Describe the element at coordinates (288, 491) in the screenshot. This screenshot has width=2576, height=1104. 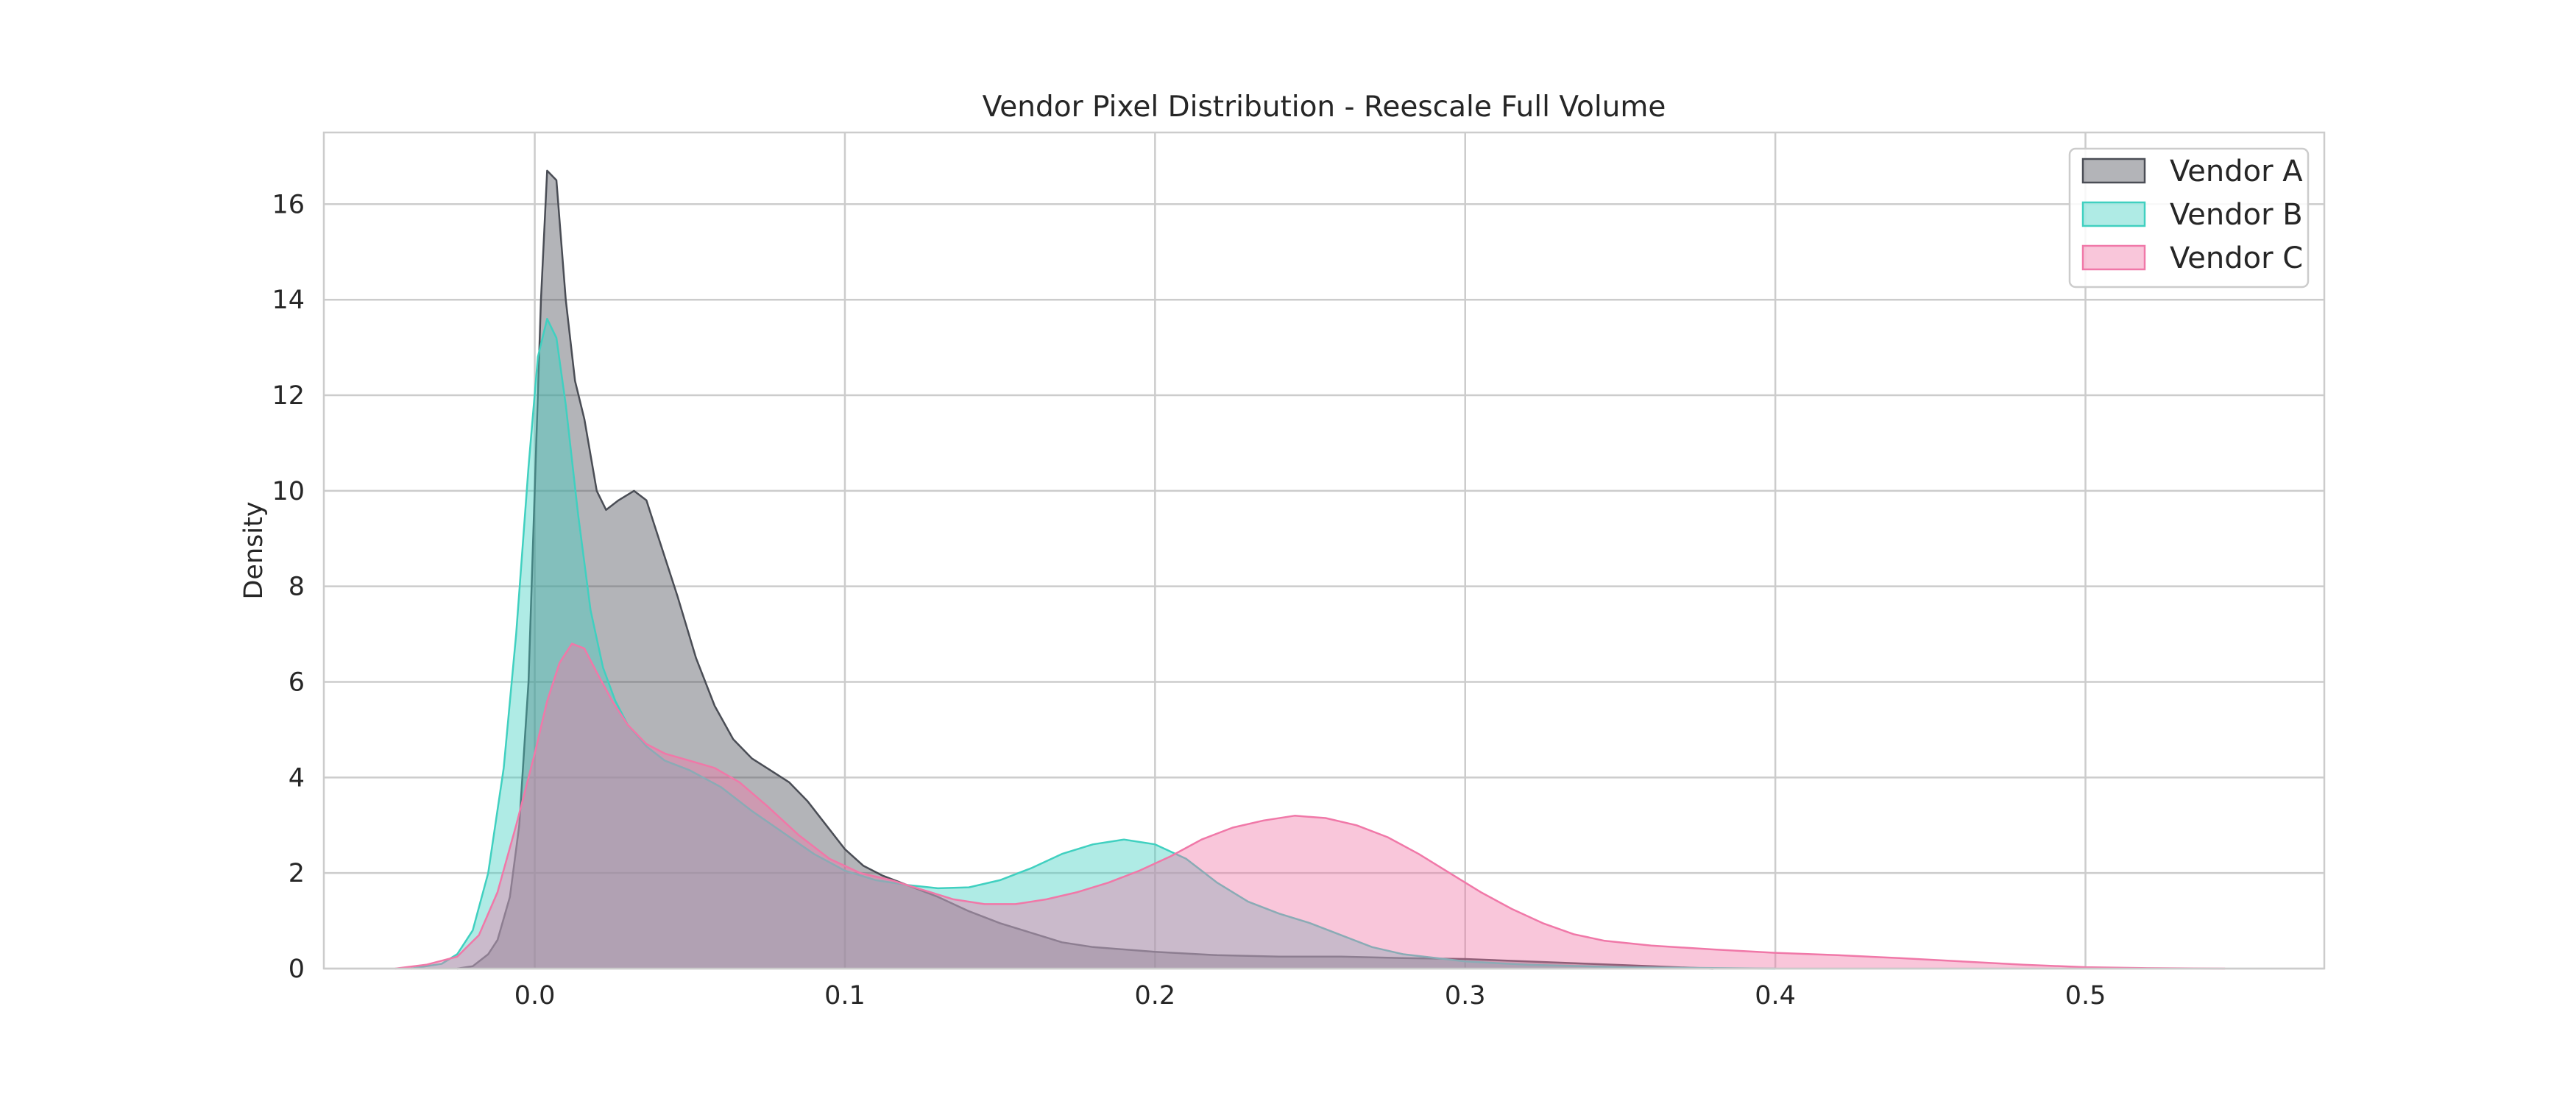
I see `y-tick-label: 10` at that location.